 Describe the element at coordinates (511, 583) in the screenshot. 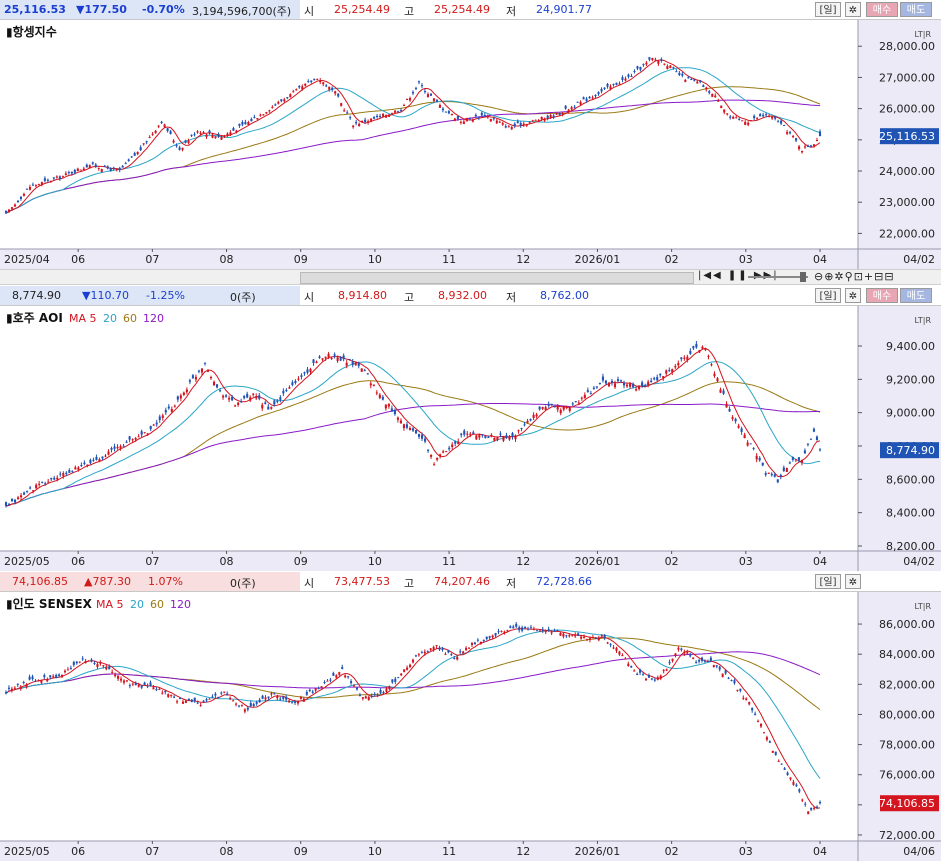

I see `panel3-low-label: 저` at that location.